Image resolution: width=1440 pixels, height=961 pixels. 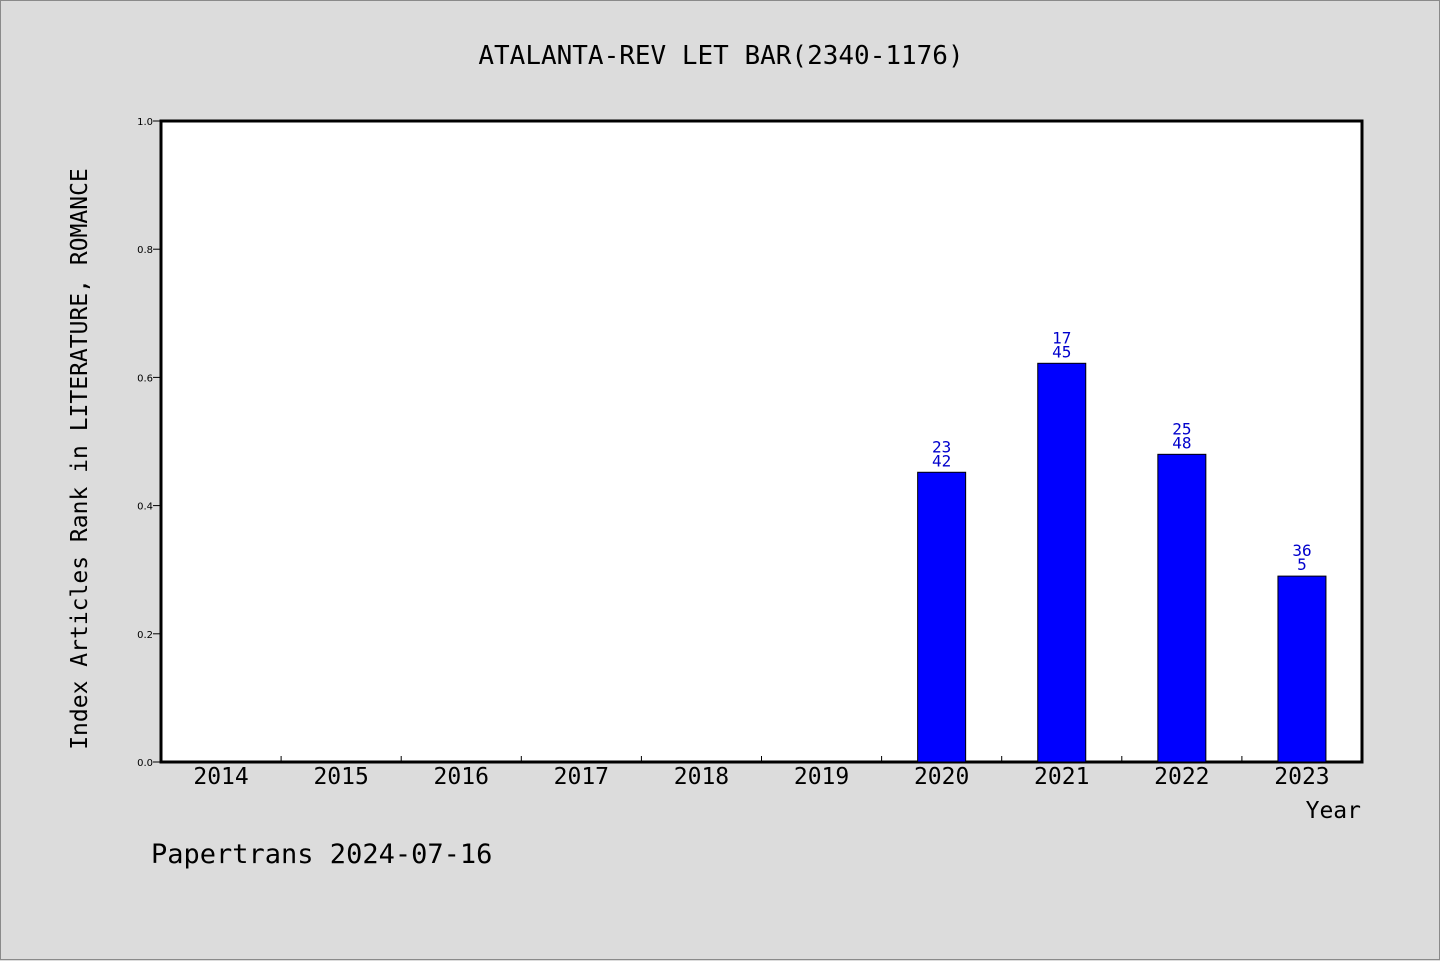 What do you see at coordinates (145, 763) in the screenshot?
I see `y-tick-label: 0.0` at bounding box center [145, 763].